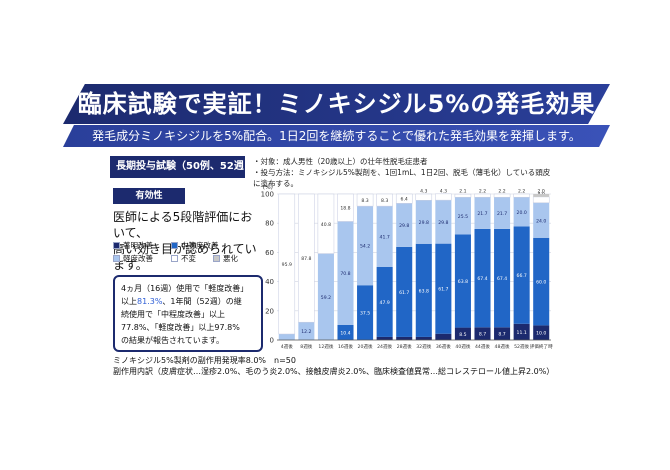 This screenshot has height=470, width=670. What do you see at coordinates (482, 192) in the screenshot?
I see `data-label: 2.2` at bounding box center [482, 192].